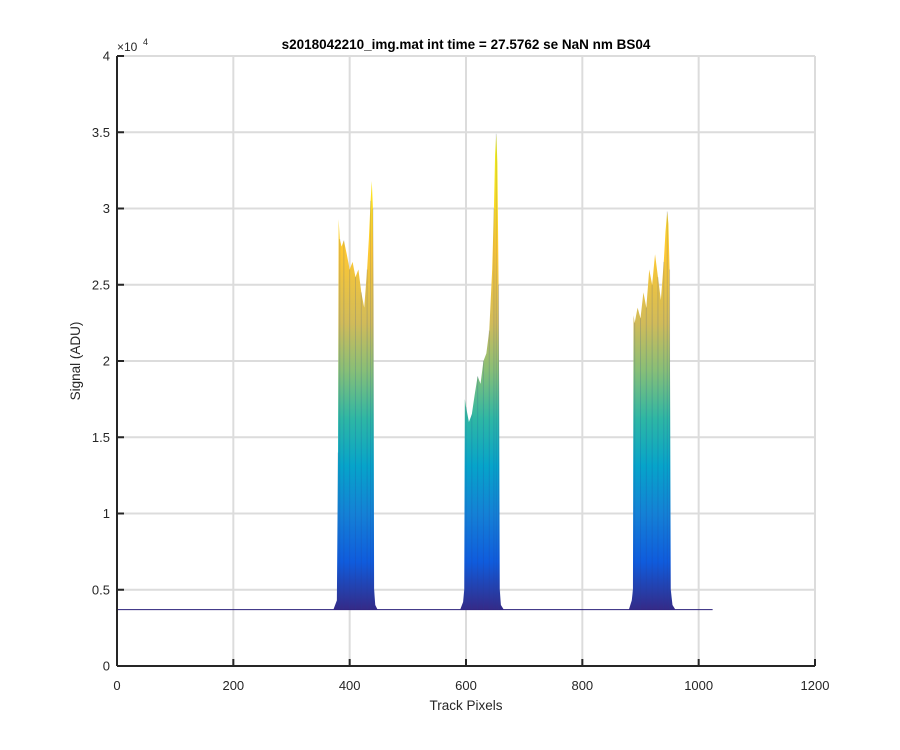 The height and width of the screenshot is (750, 900). I want to click on x-tick-label: 1200, so click(815, 685).